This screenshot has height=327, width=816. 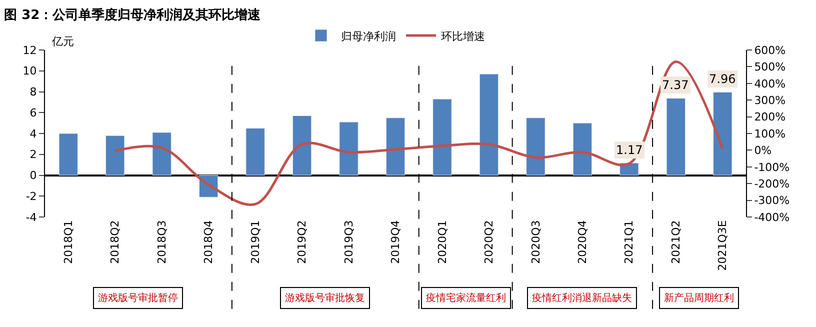 I want to click on x-tick-label: 2019Q1, so click(x=255, y=242).